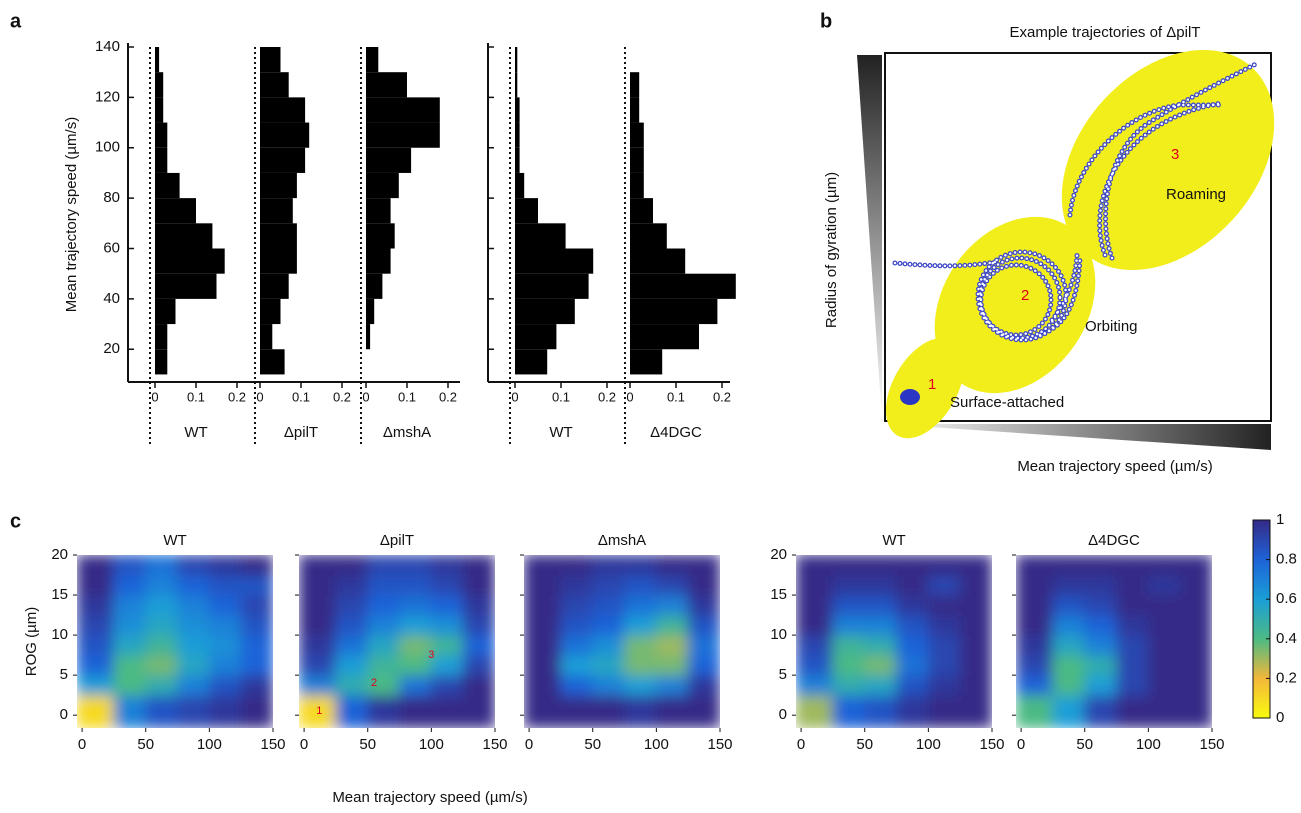 This screenshot has width=1301, height=813. I want to click on frame, so click(1078, 237).